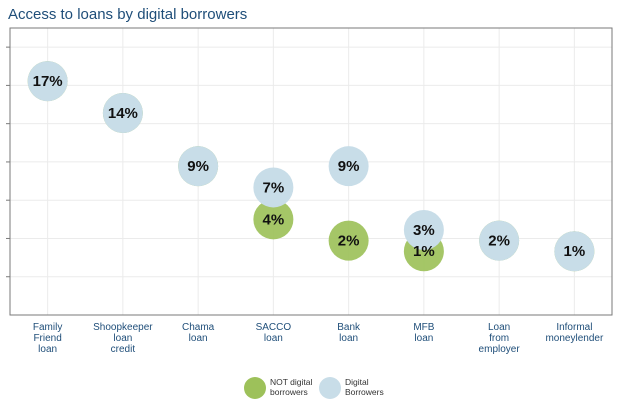 The image size is (620, 410). What do you see at coordinates (500, 349) in the screenshot?
I see `category-label-line: employer` at bounding box center [500, 349].